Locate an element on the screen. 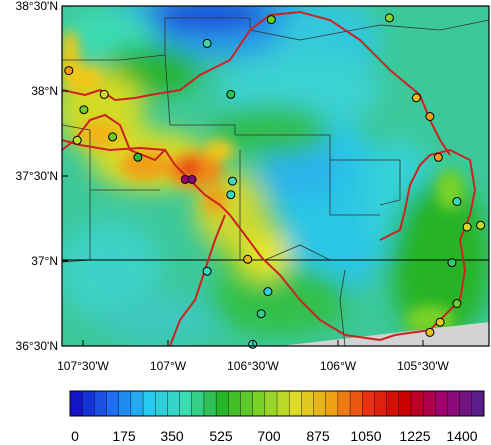  colorbar-label-700: 700 is located at coordinates (269, 436).